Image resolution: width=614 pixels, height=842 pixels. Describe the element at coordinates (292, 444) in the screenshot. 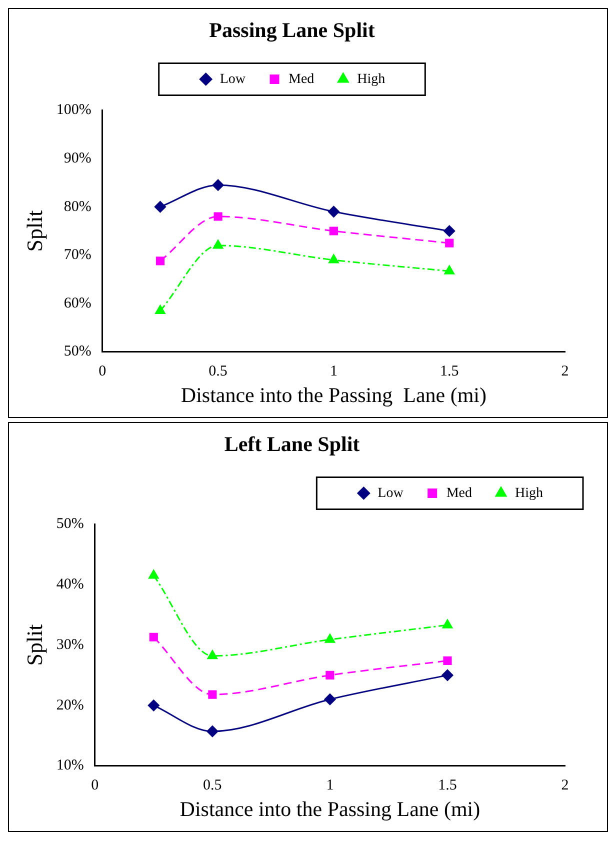

I see `chart-title: Left Lane Split` at that location.